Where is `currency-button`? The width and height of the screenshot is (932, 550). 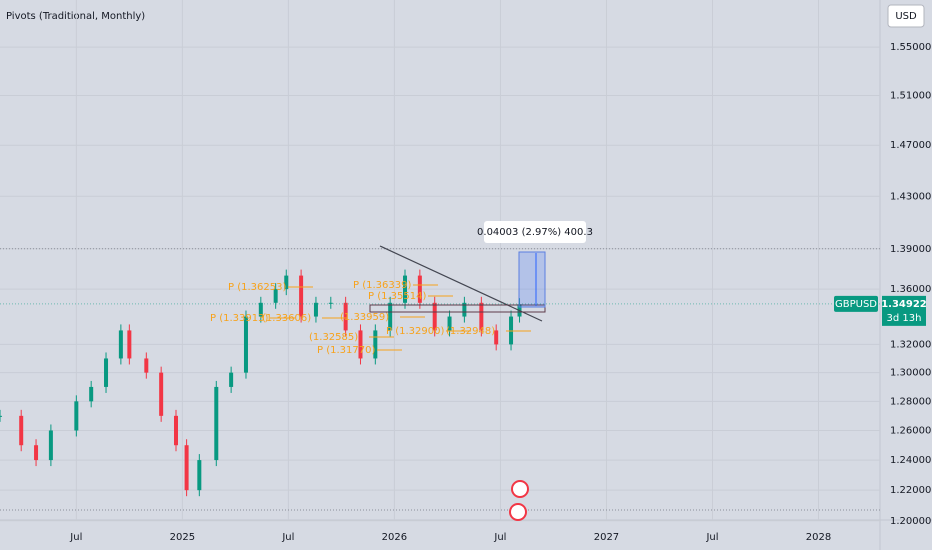 currency-button is located at coordinates (906, 16).